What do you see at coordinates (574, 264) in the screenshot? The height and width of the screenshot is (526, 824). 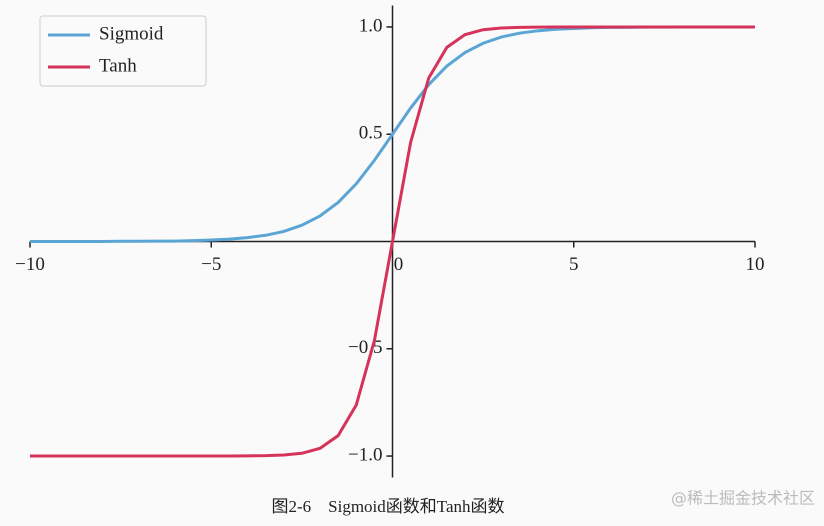 I see `x-tick-label: 5` at bounding box center [574, 264].